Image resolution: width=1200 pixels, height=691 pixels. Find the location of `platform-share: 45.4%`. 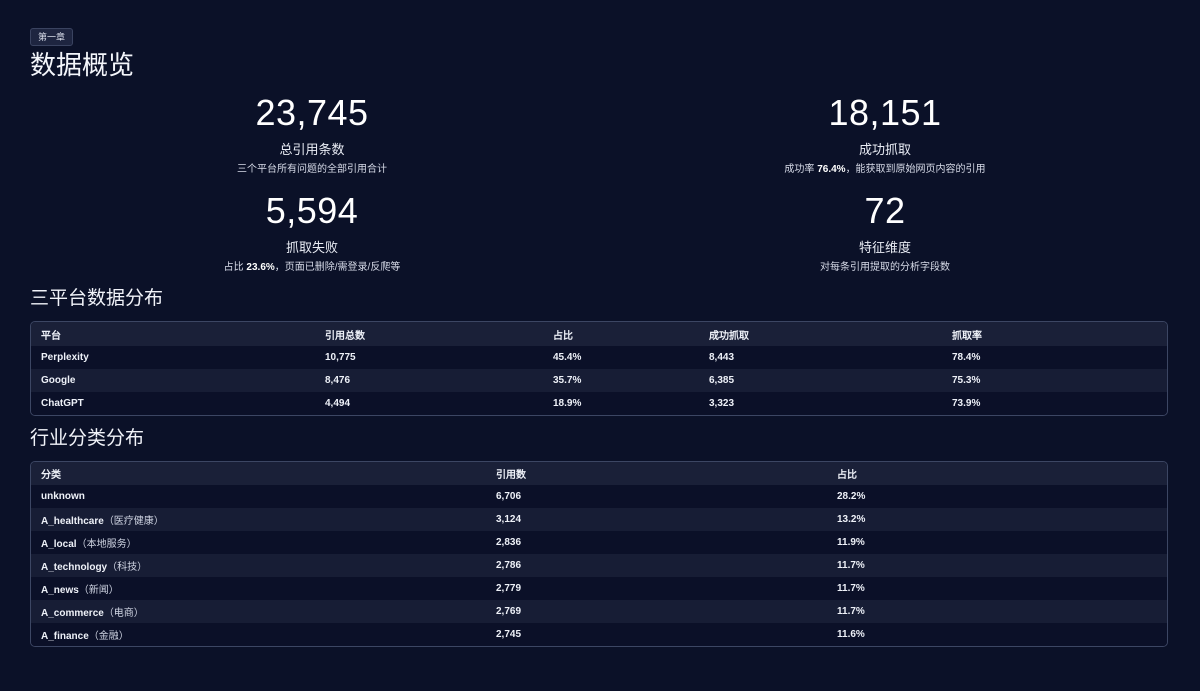

platform-share: 45.4% is located at coordinates (621, 357).